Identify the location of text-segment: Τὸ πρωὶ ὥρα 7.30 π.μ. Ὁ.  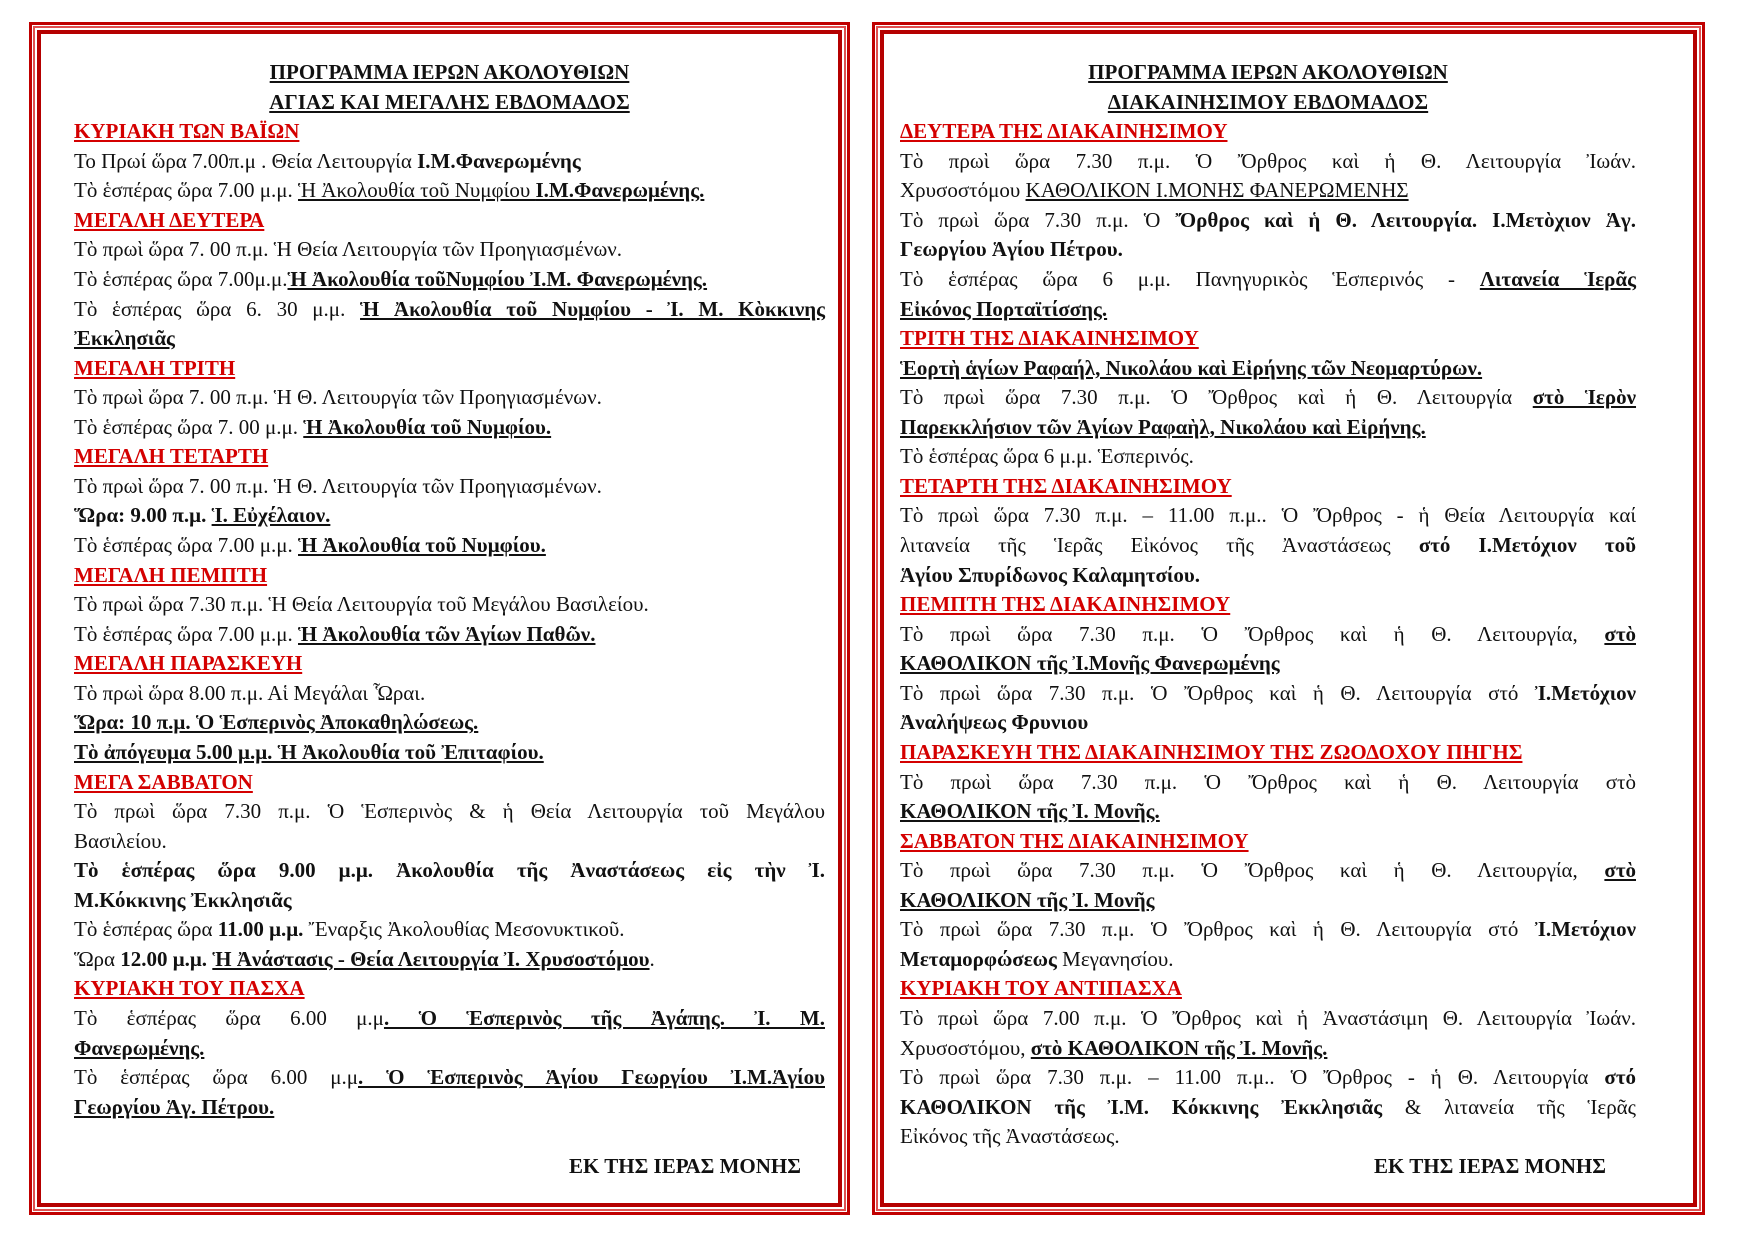
(1038, 219).